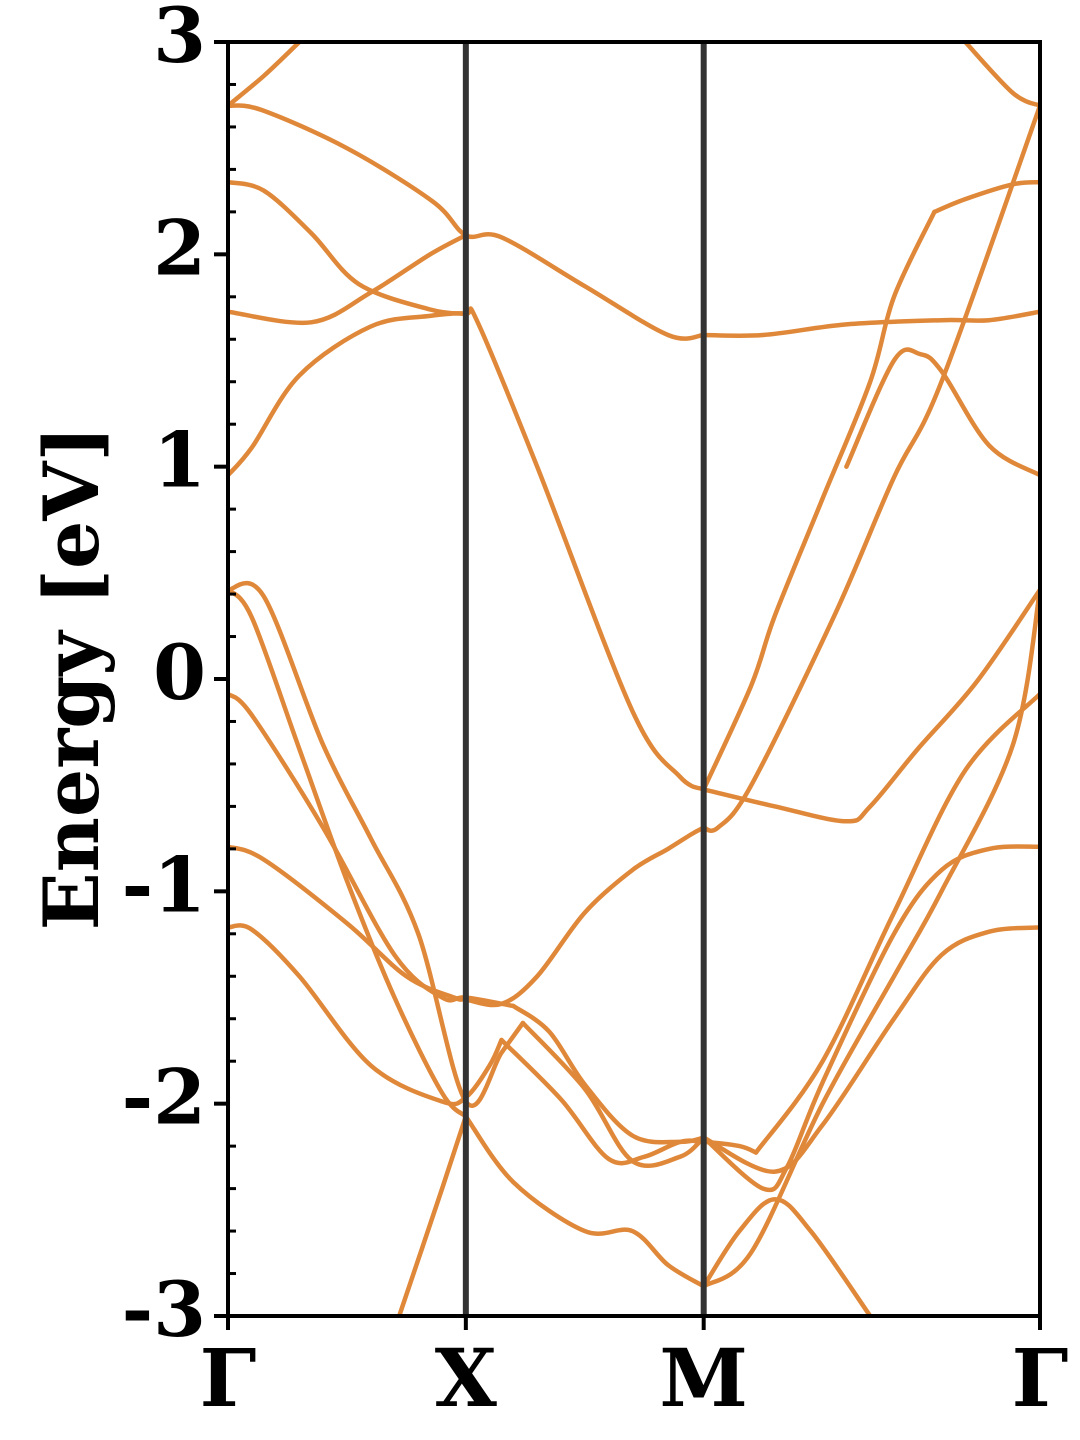  Describe the element at coordinates (228, 1378) in the screenshot. I see `x-tick-label-1: Γ` at that location.